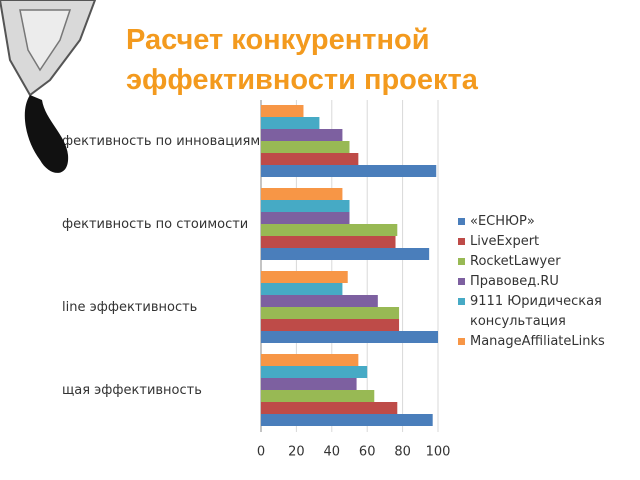 Image resolution: width=640 pixels, height=480 pixels. I want to click on legend-entry: «ЕСНЮР», so click(544, 222).